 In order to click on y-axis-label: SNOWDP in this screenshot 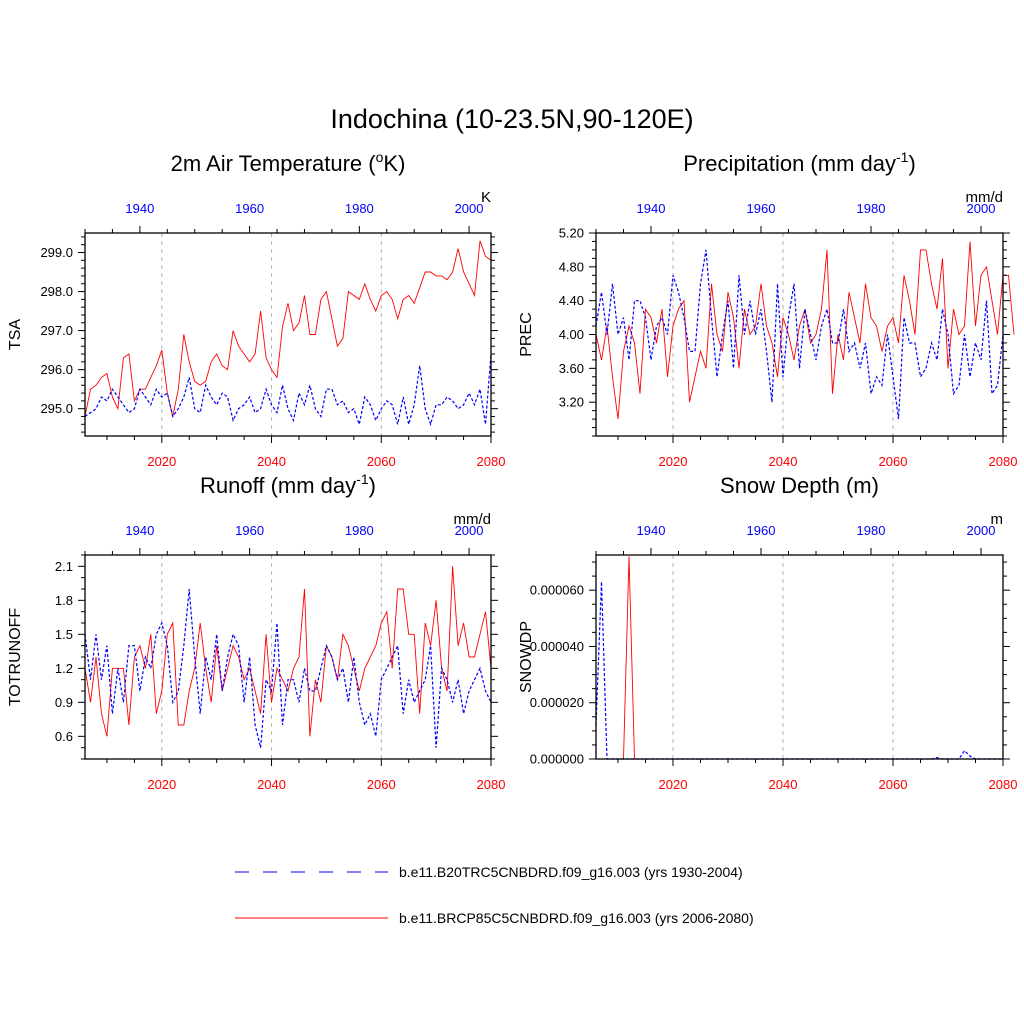, I will do `click(526, 657)`.